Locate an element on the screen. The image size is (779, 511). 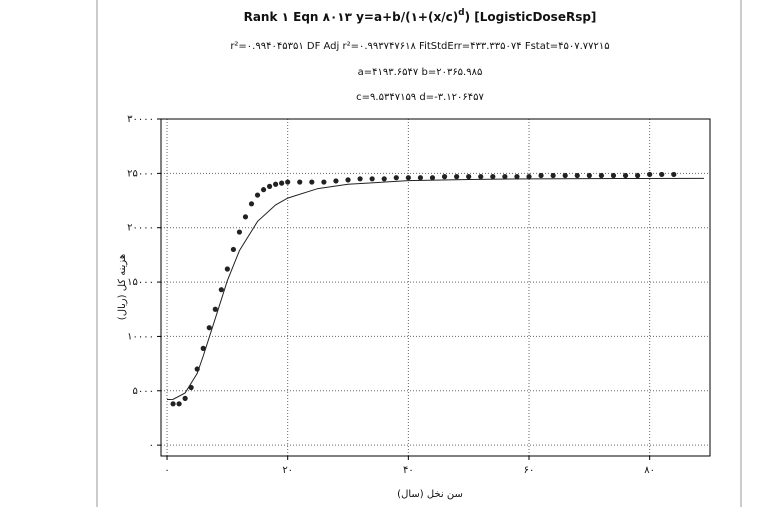
x-tick-label: ۶۰ is located at coordinates (529, 470).